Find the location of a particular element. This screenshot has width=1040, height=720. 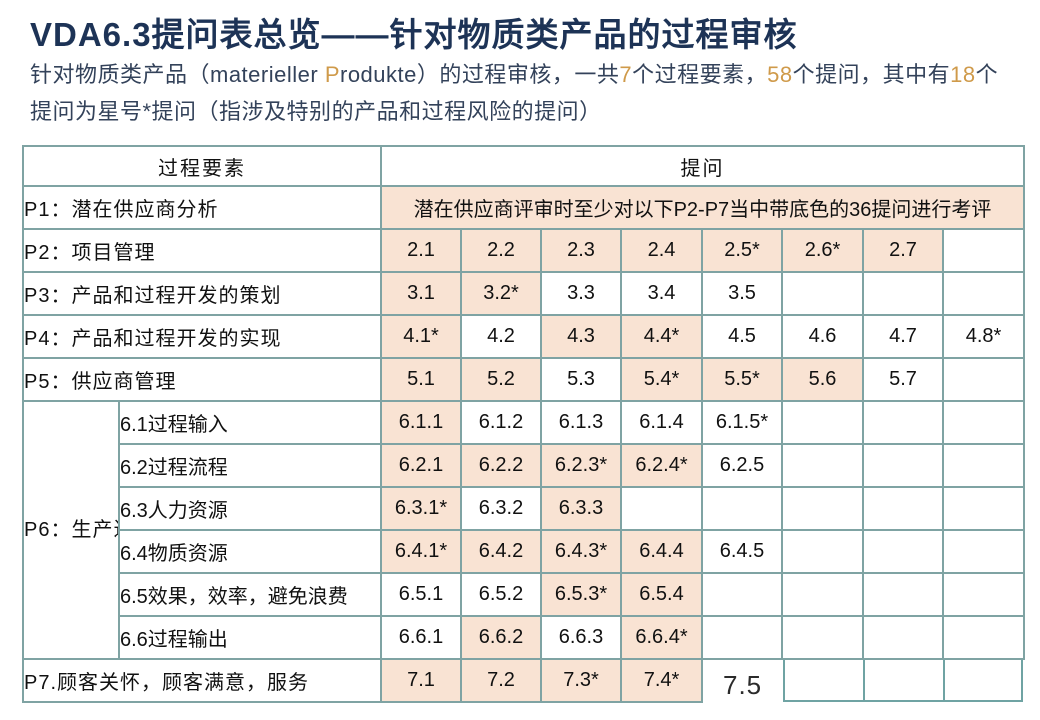

col-header-process-elements: 过程要素 is located at coordinates (202, 166).